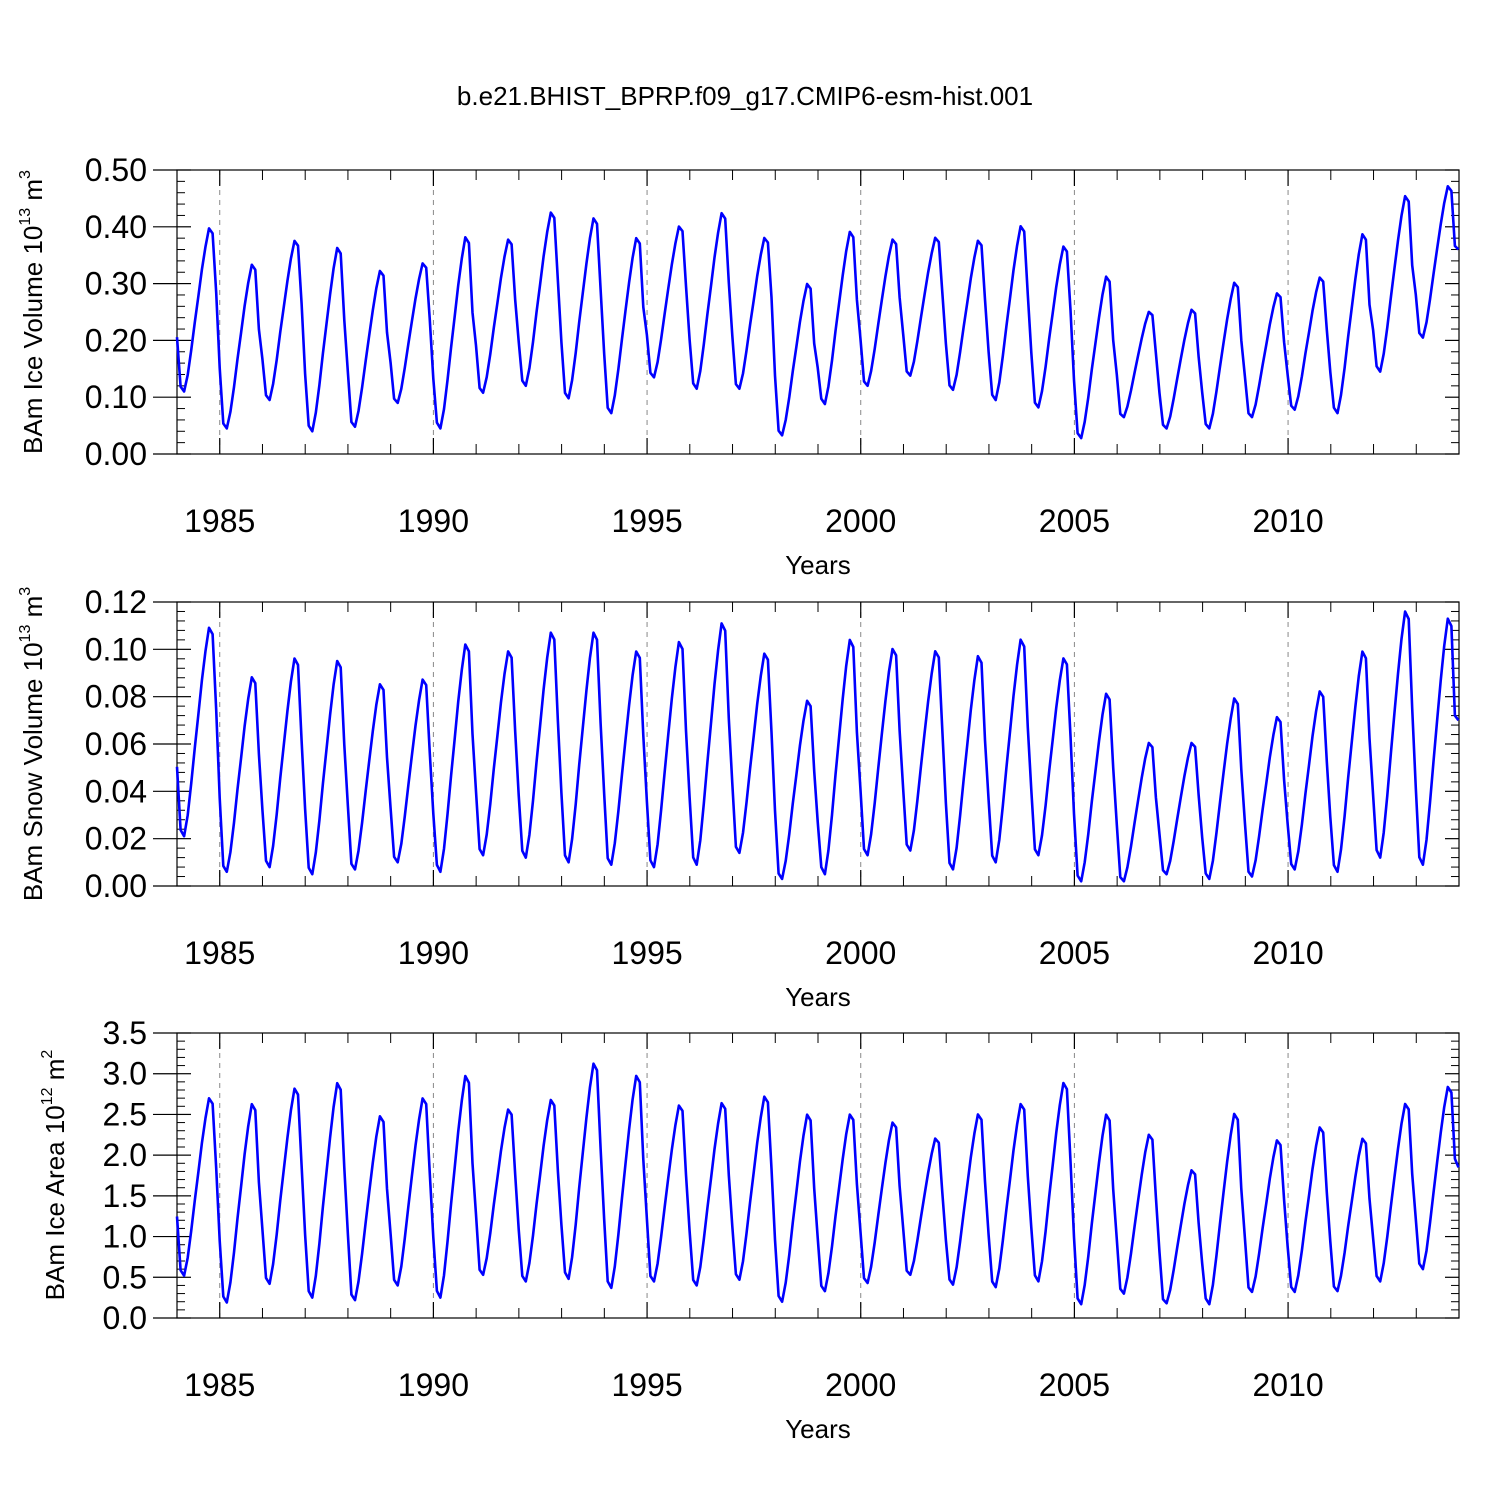 The height and width of the screenshot is (1500, 1500). I want to click on series-line-ice-volume, so click(817, 312).